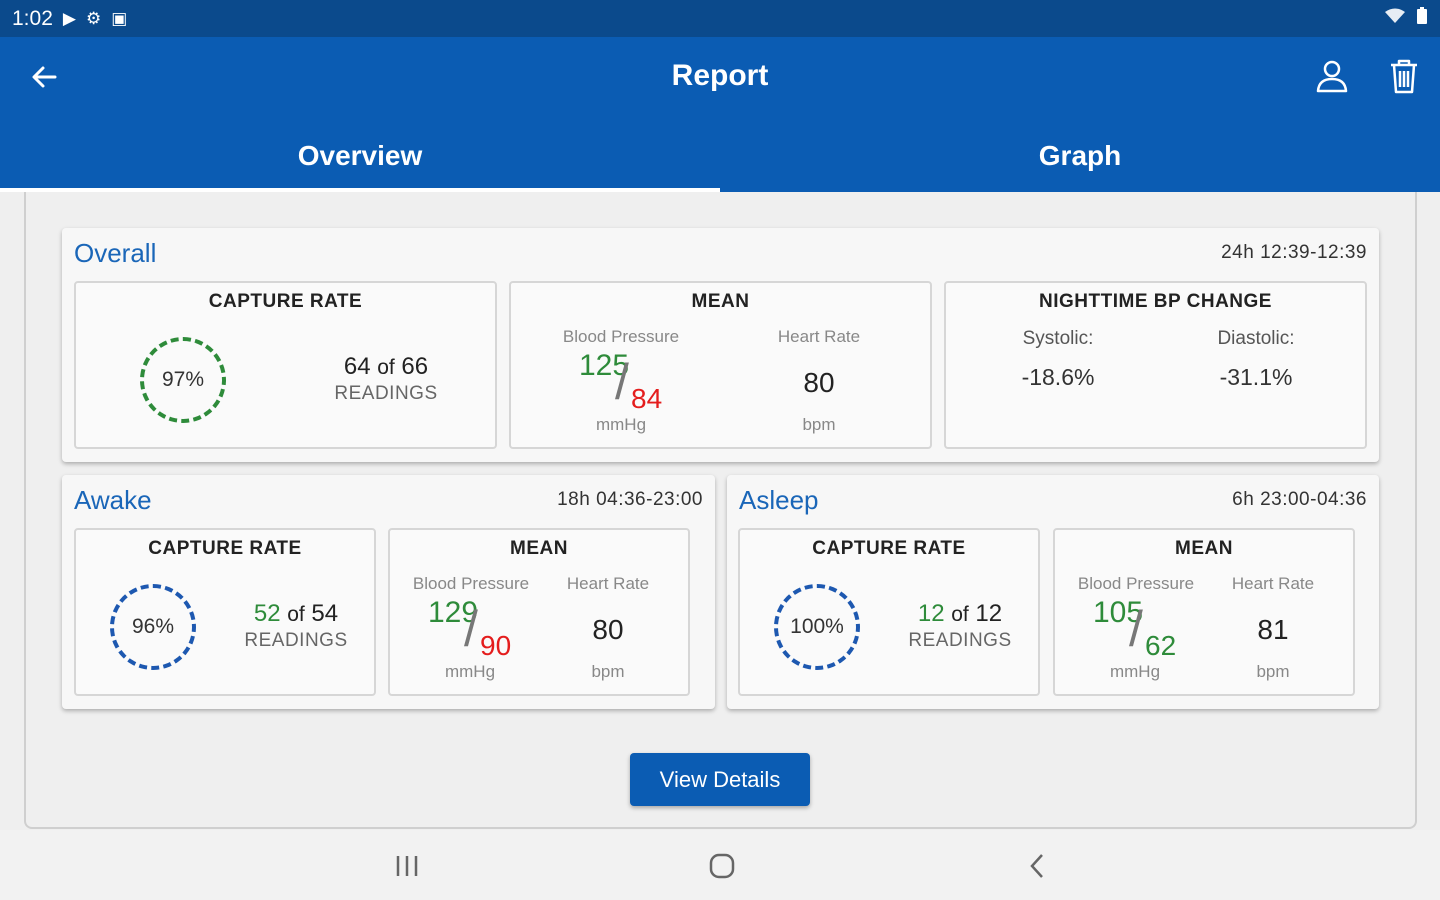 The image size is (1440, 900). Describe the element at coordinates (720, 779) in the screenshot. I see `view-details-button: View Details` at that location.